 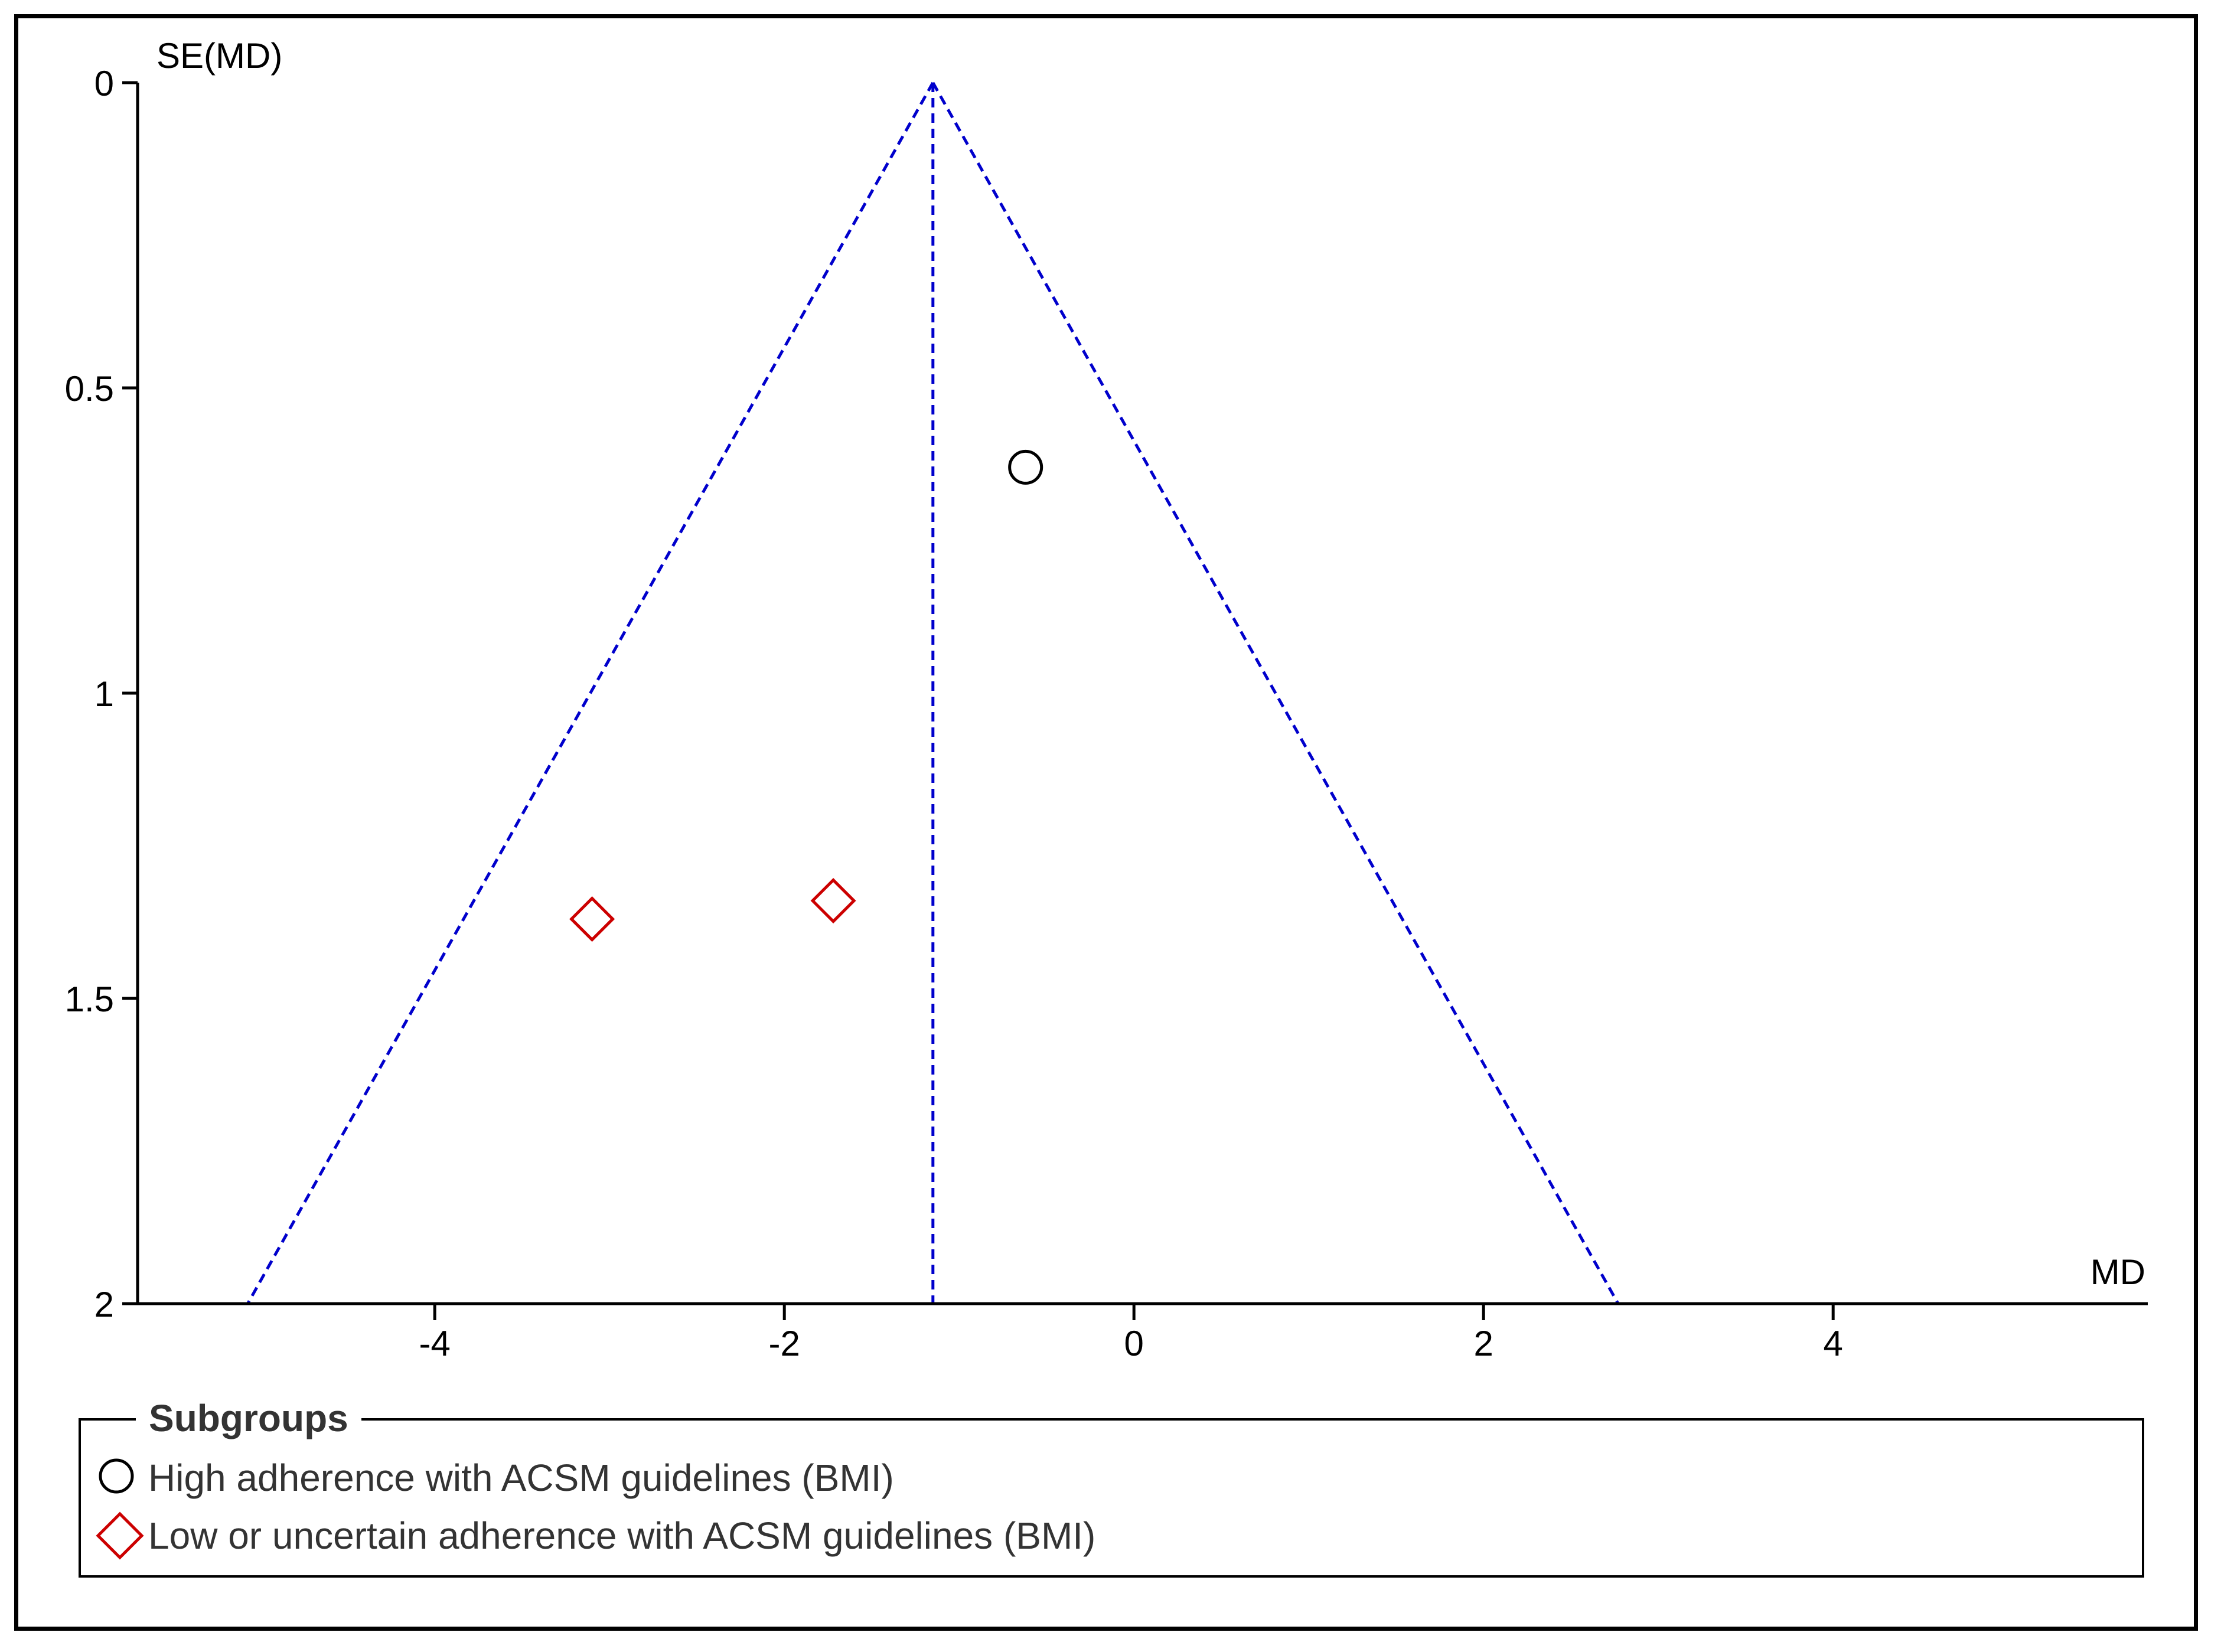 What do you see at coordinates (1134, 1343) in the screenshot?
I see `x-tick-label: 0` at bounding box center [1134, 1343].